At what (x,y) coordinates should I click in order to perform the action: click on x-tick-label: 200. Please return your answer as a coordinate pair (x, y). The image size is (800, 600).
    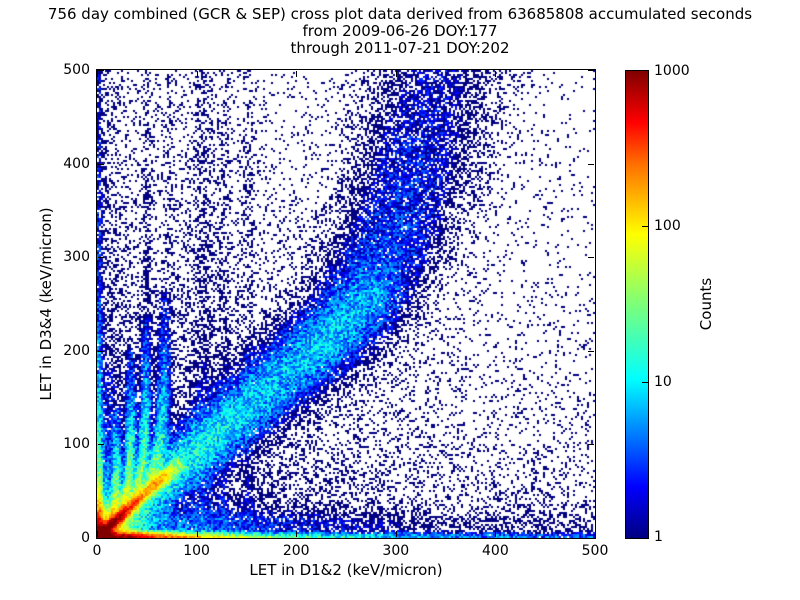
    Looking at the image, I should click on (296, 551).